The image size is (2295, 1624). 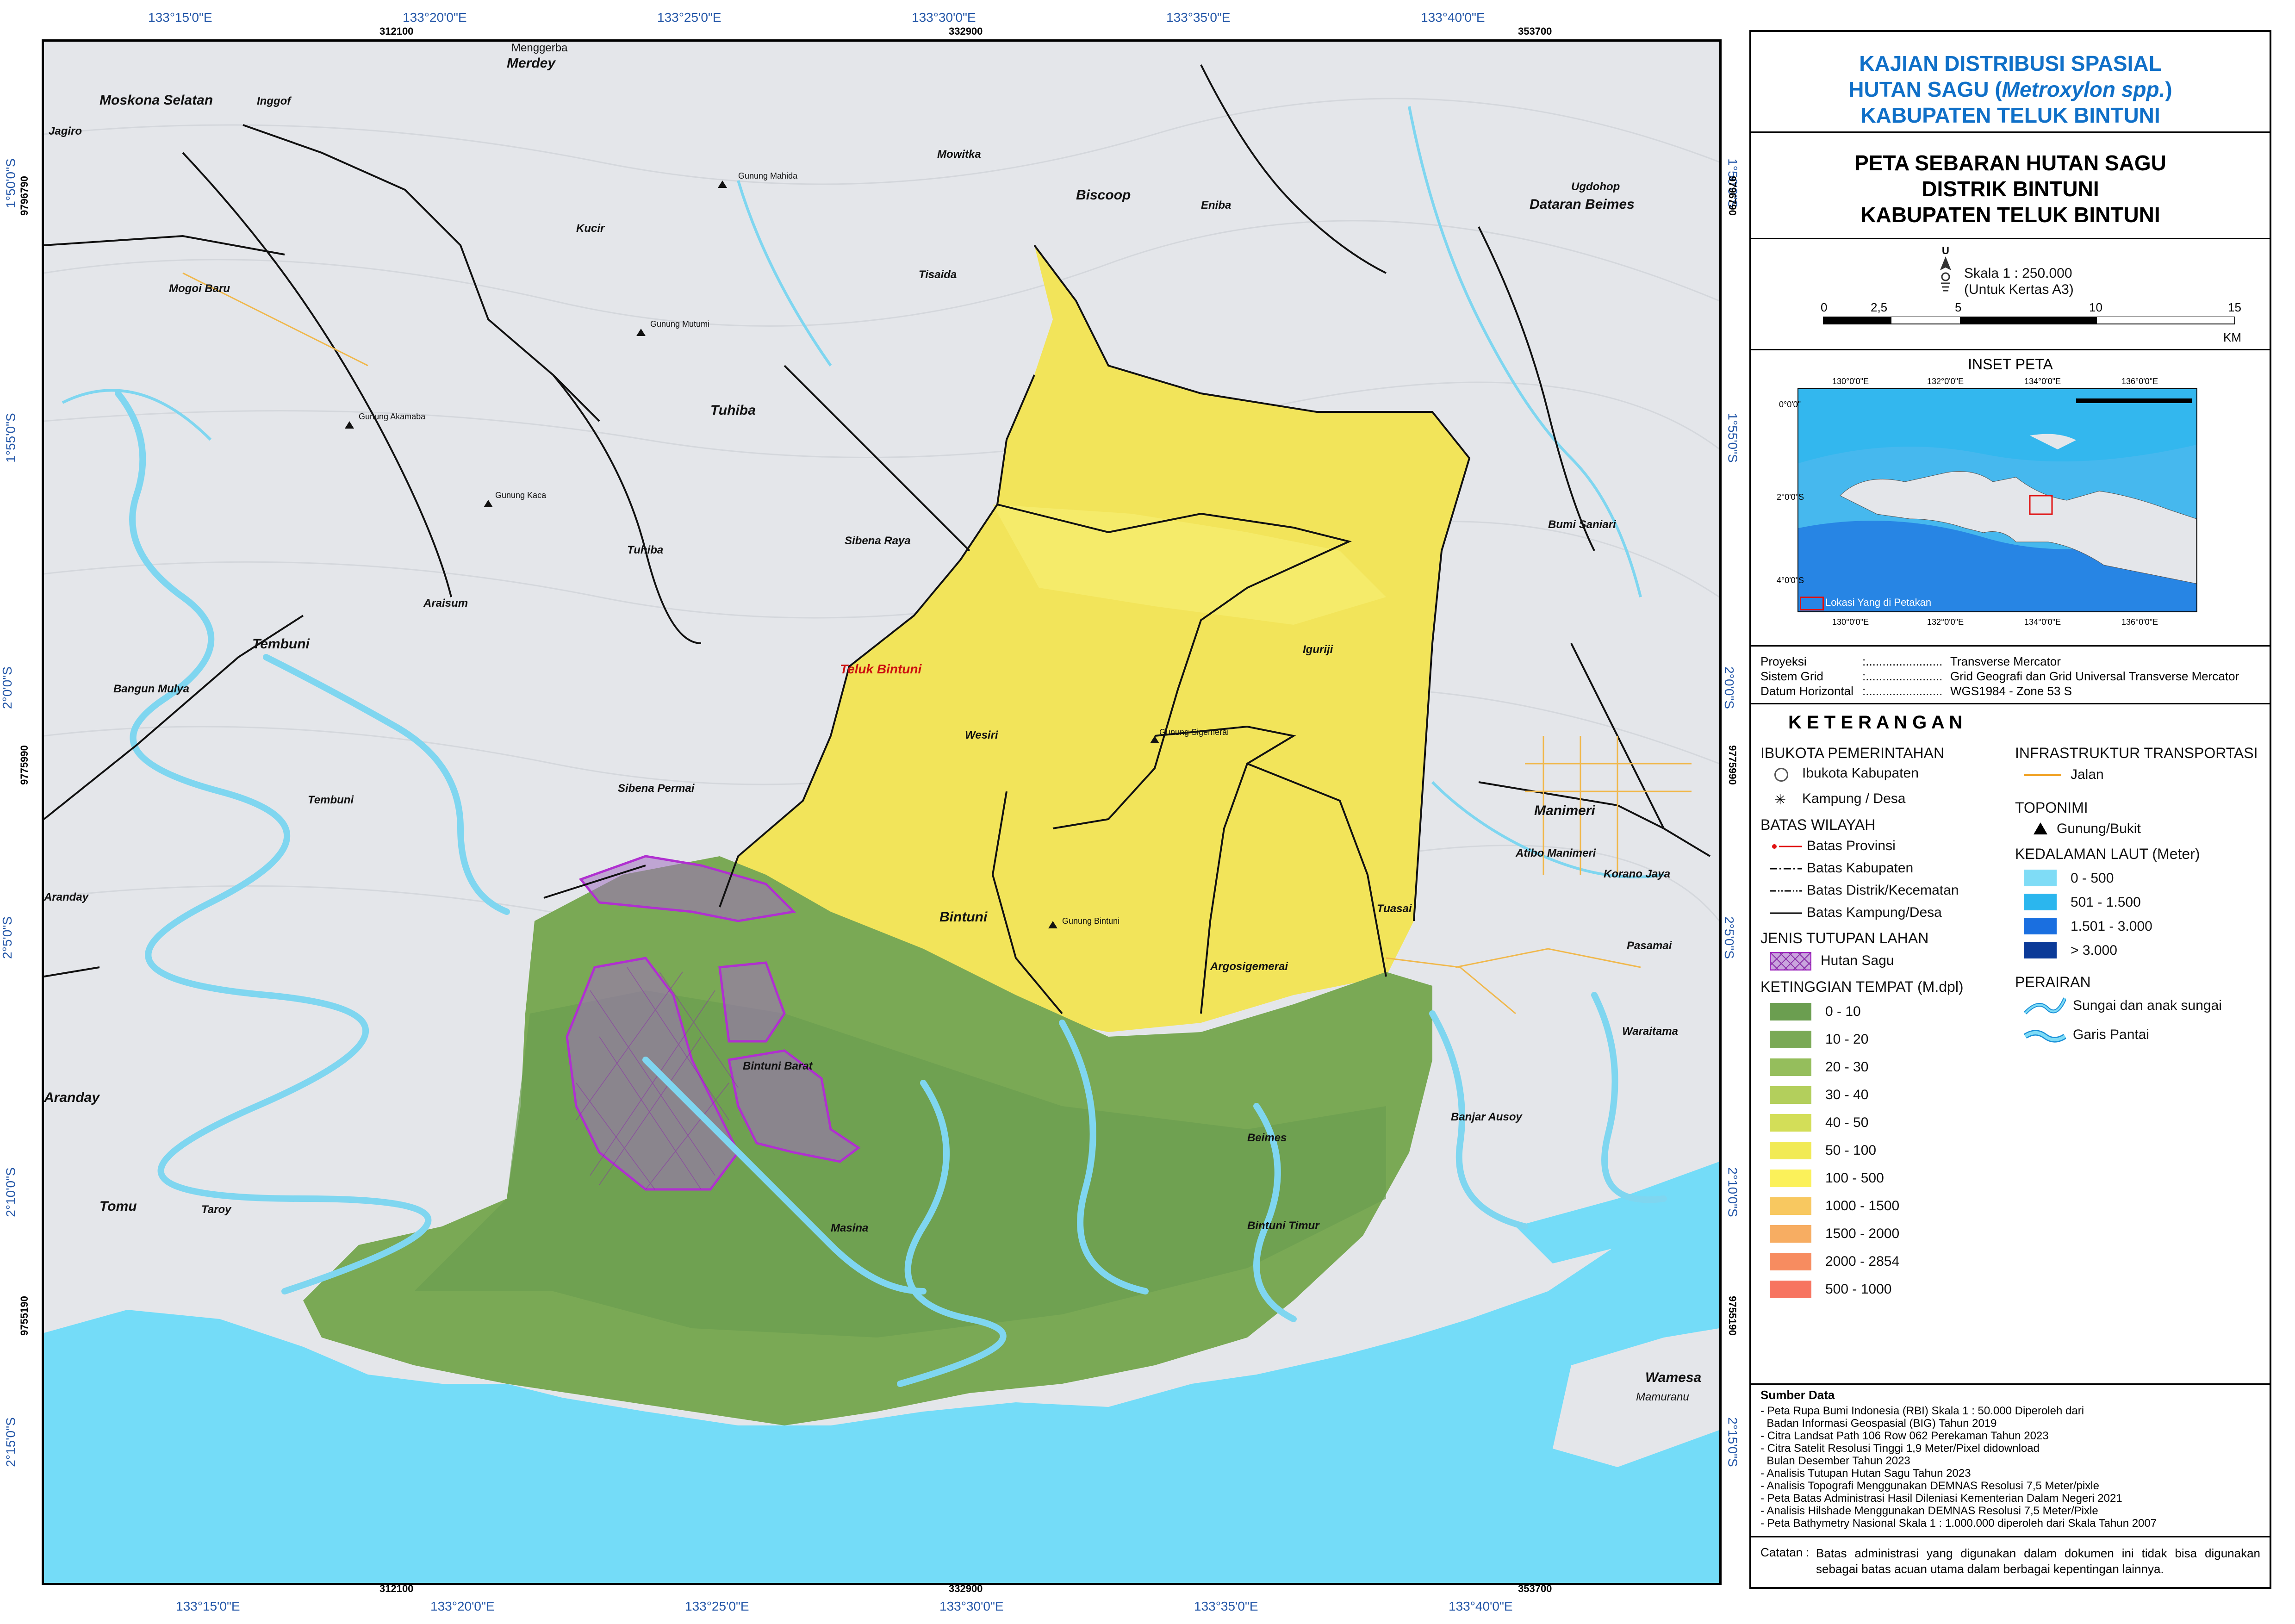 What do you see at coordinates (971, 1606) in the screenshot?
I see `coord-bottom-4: 133°30'0"E` at bounding box center [971, 1606].